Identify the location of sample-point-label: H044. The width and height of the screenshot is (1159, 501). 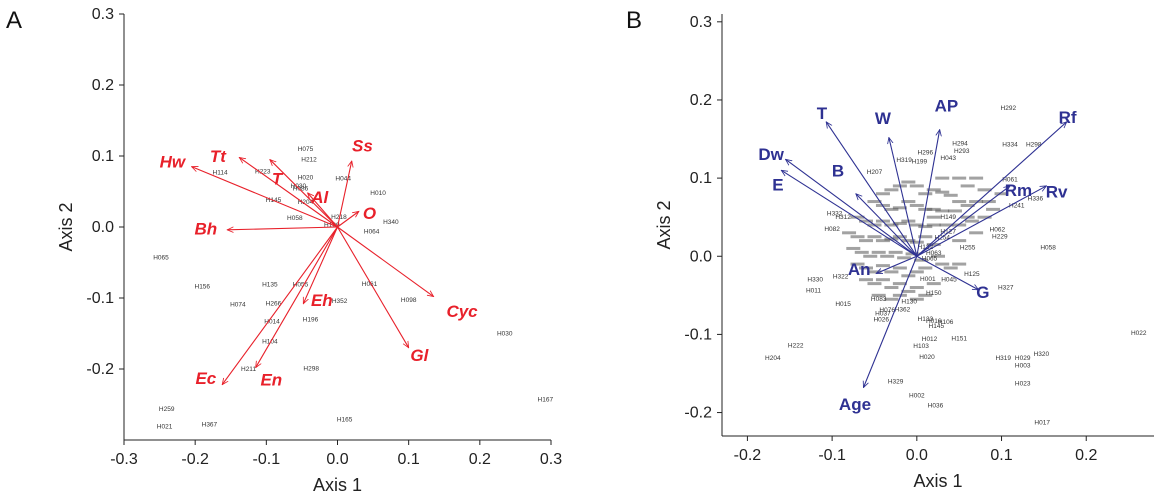
(343, 179).